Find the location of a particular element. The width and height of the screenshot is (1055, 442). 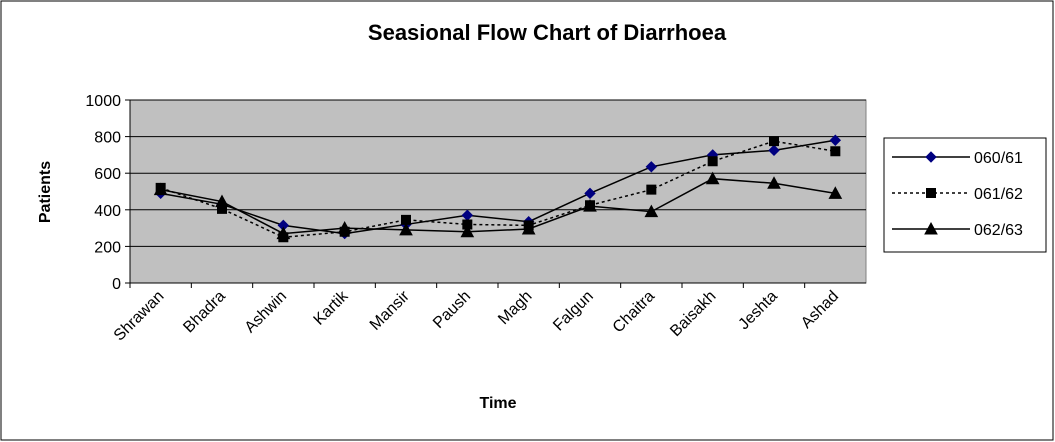

x-axis-label: Time is located at coordinates (497, 403).